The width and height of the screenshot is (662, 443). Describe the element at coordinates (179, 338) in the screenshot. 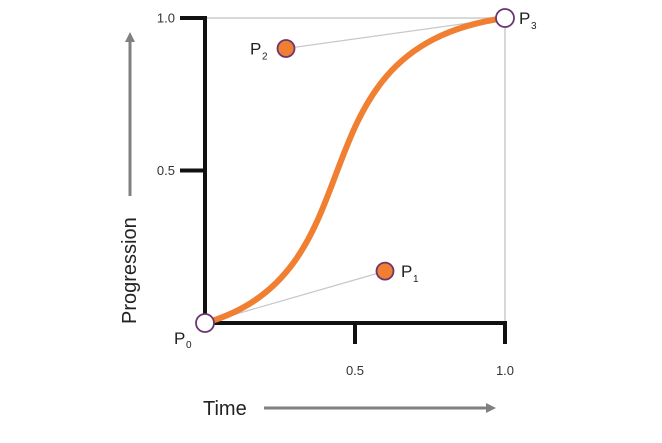

I see `point-label-p0: P` at that location.